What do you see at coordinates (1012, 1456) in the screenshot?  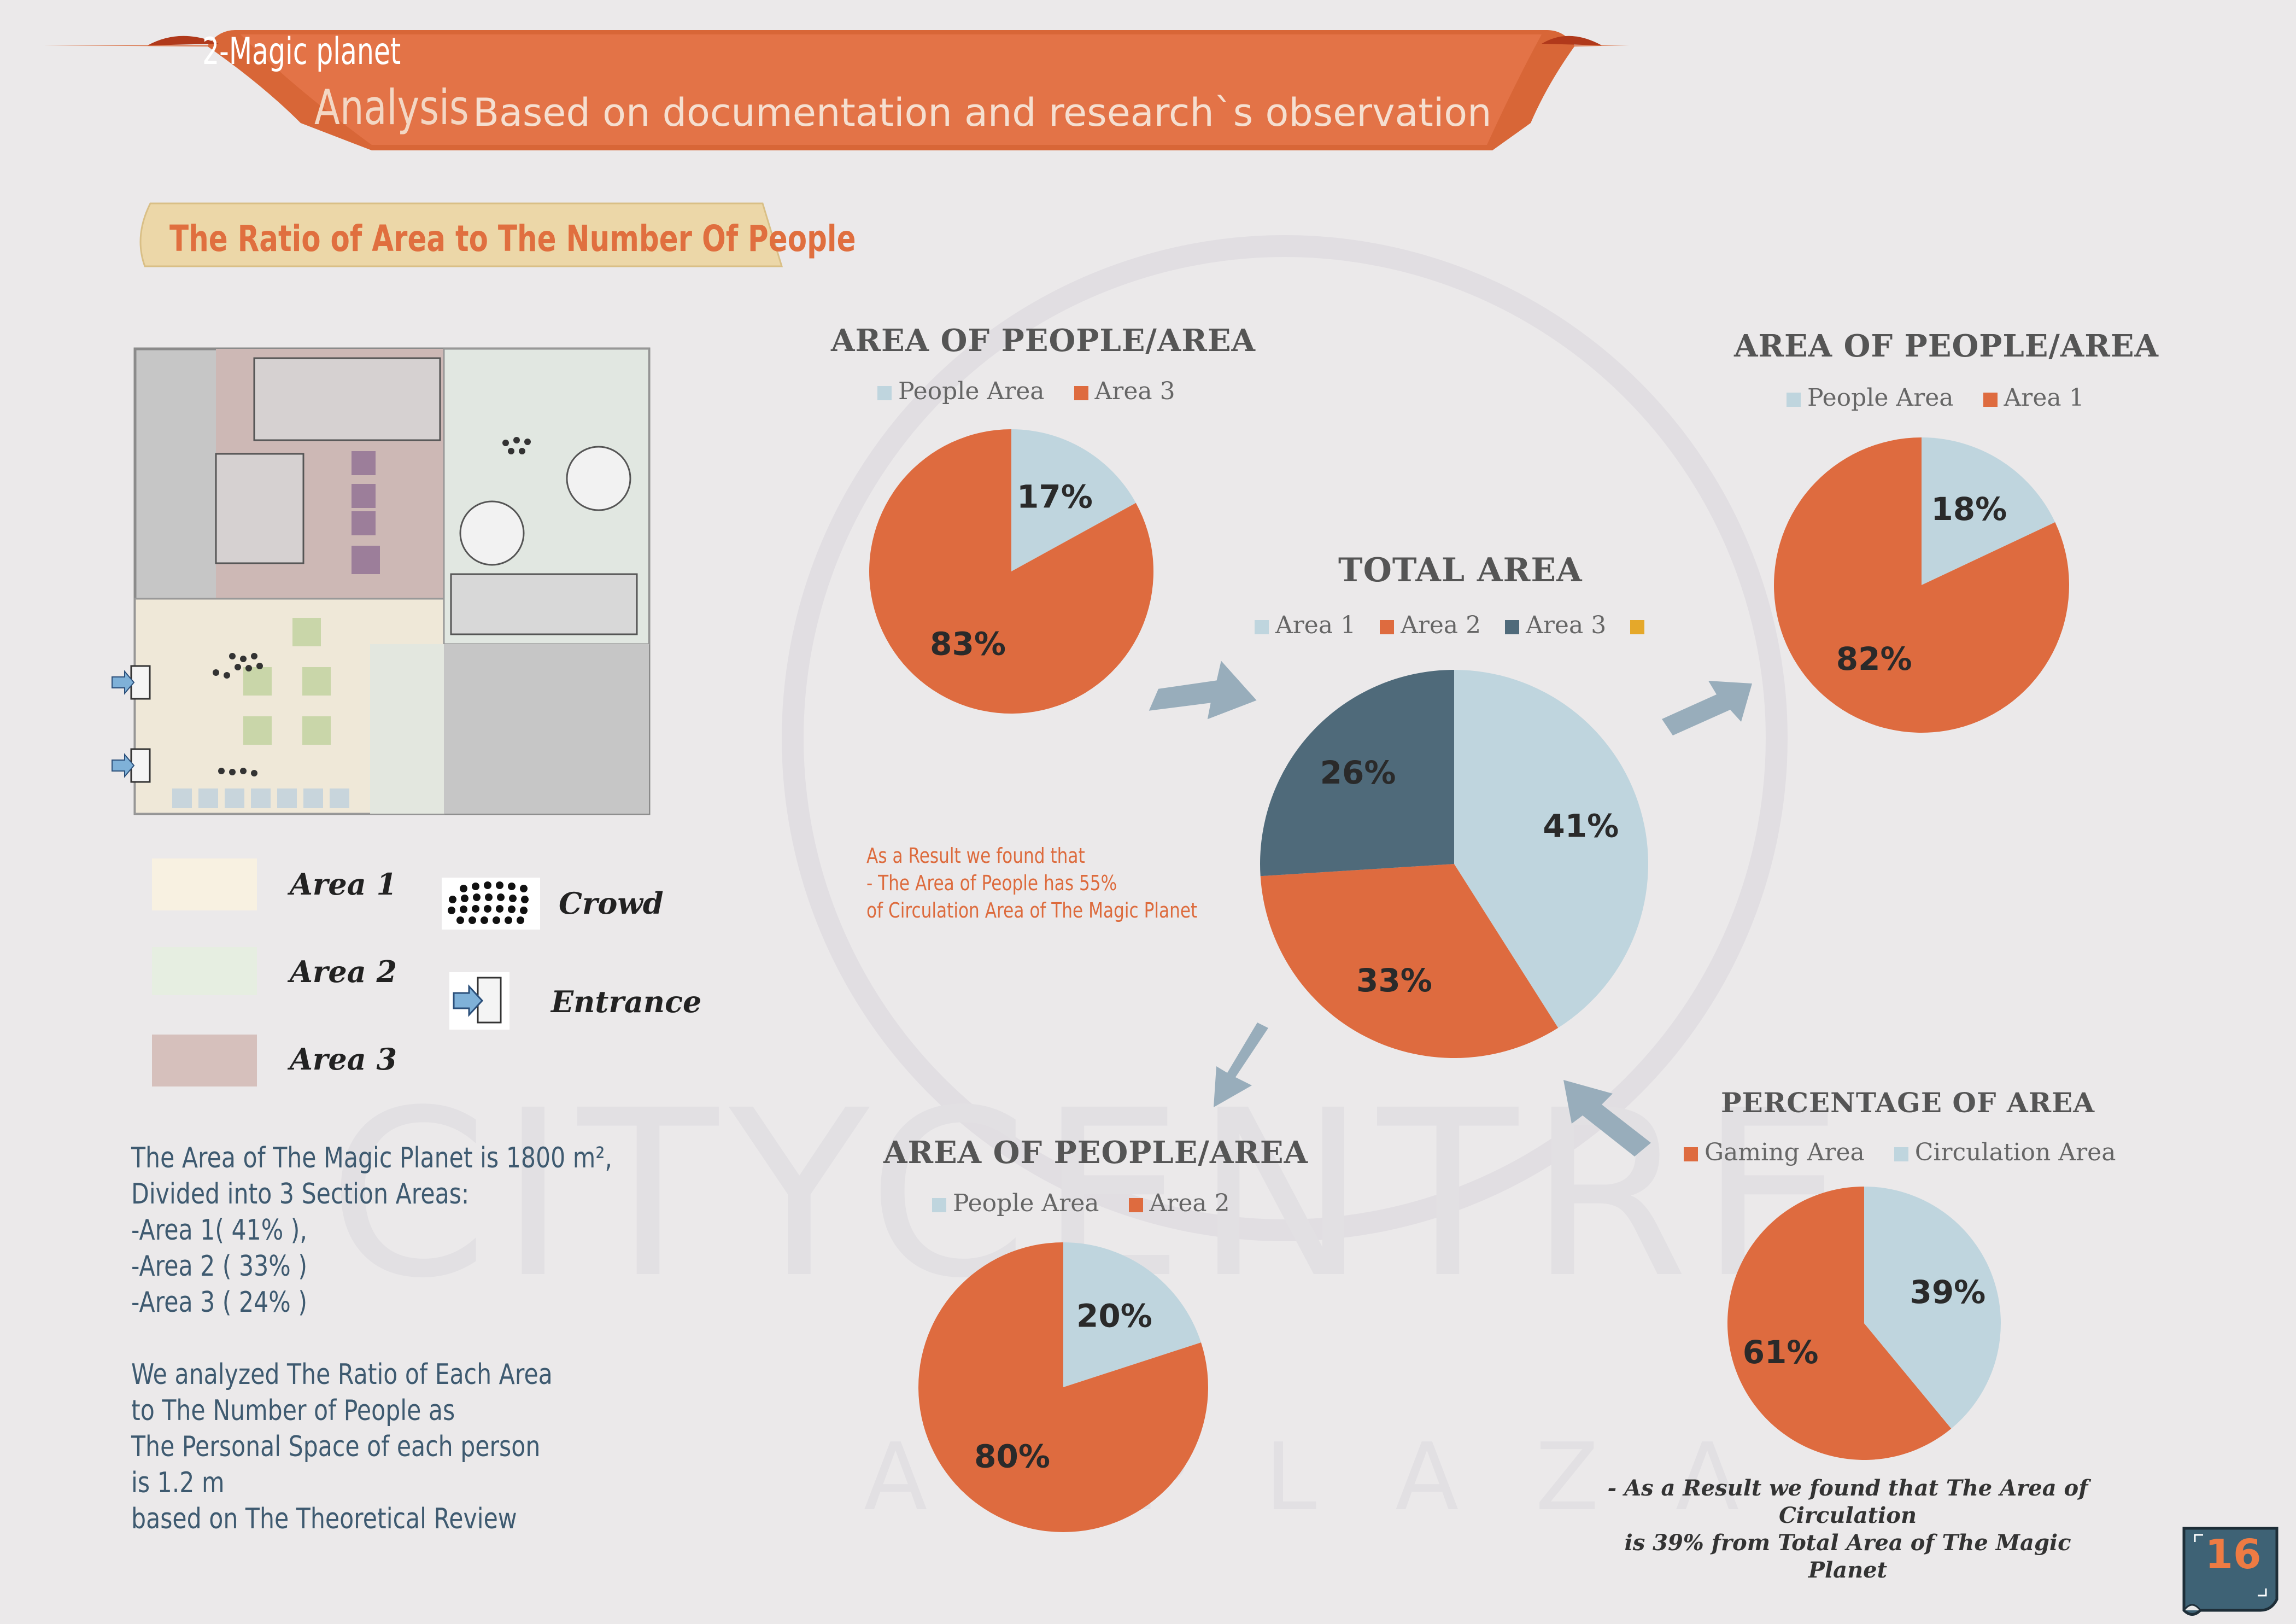 I see `pie-data-label: 80%` at bounding box center [1012, 1456].